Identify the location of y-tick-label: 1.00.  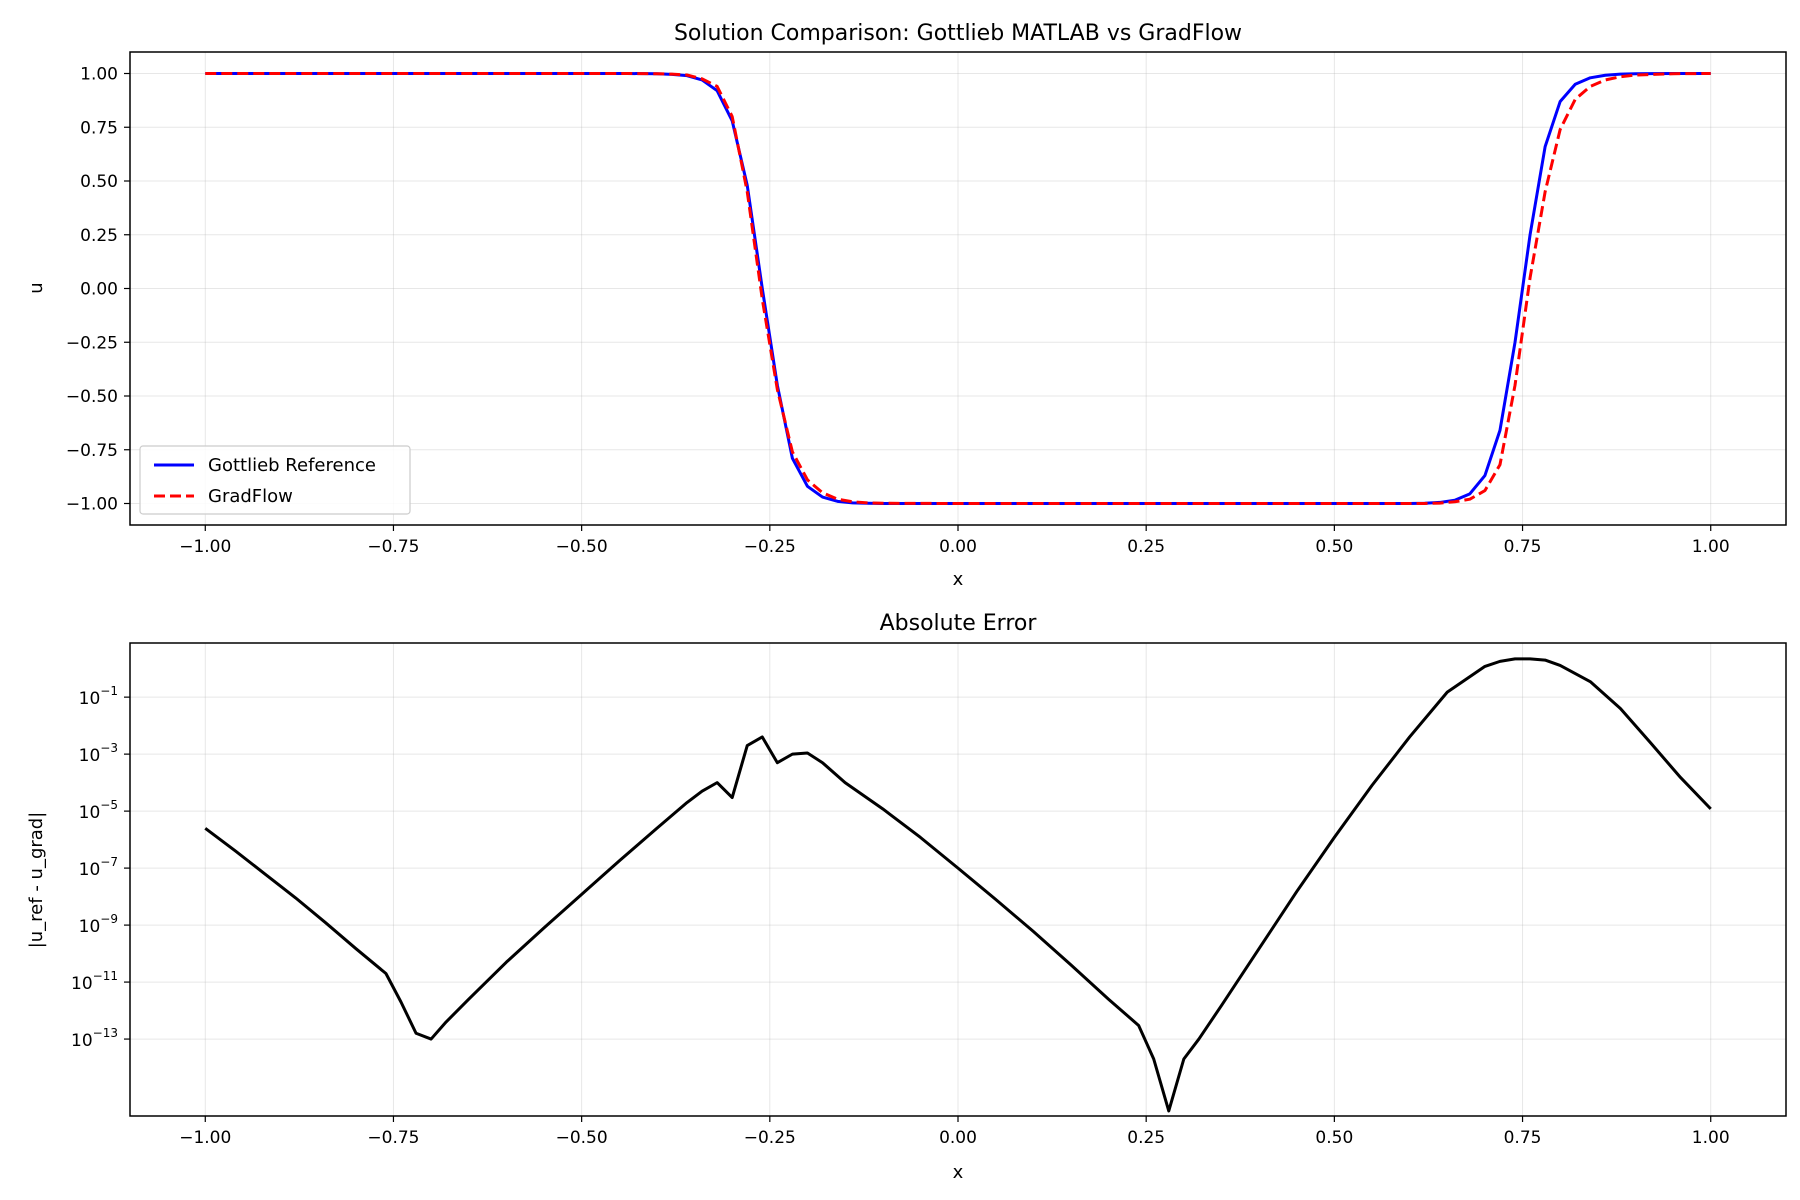
(99, 75).